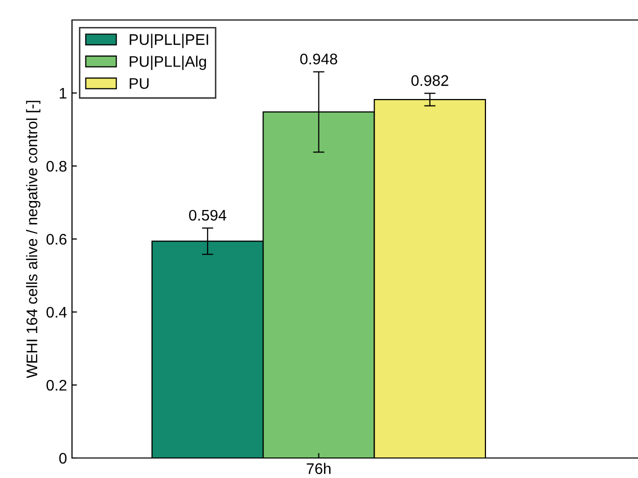 This screenshot has height=478, width=638. What do you see at coordinates (33, 239) in the screenshot?
I see `y-axis-title: WEHI 164 cells alive / negative control [-]` at bounding box center [33, 239].